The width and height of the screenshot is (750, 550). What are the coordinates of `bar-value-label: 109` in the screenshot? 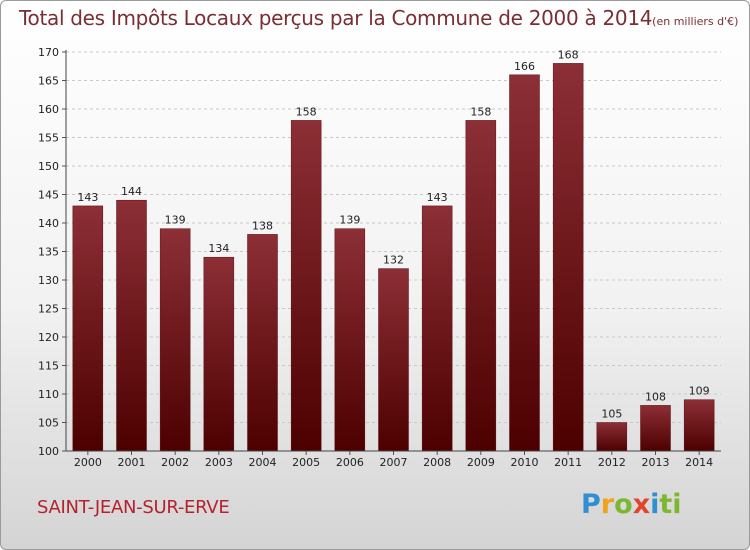 It's located at (699, 391).